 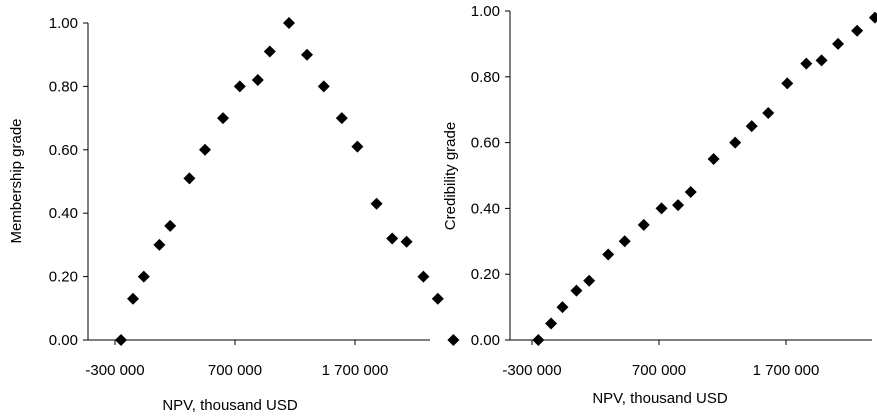 I want to click on y-axis-title: Credibility grade, so click(x=450, y=176).